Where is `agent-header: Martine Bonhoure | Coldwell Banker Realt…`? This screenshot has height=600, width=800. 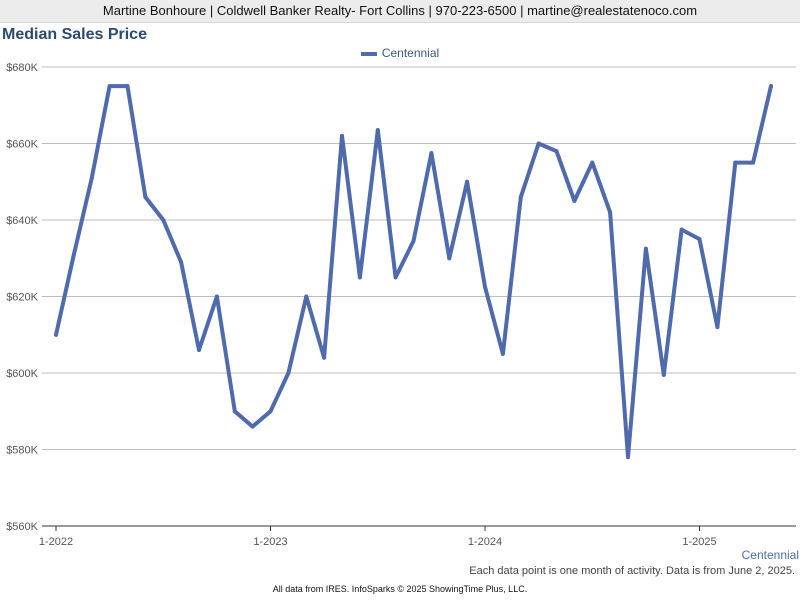 agent-header: Martine Bonhoure | Coldwell Banker Realt… is located at coordinates (400, 11).